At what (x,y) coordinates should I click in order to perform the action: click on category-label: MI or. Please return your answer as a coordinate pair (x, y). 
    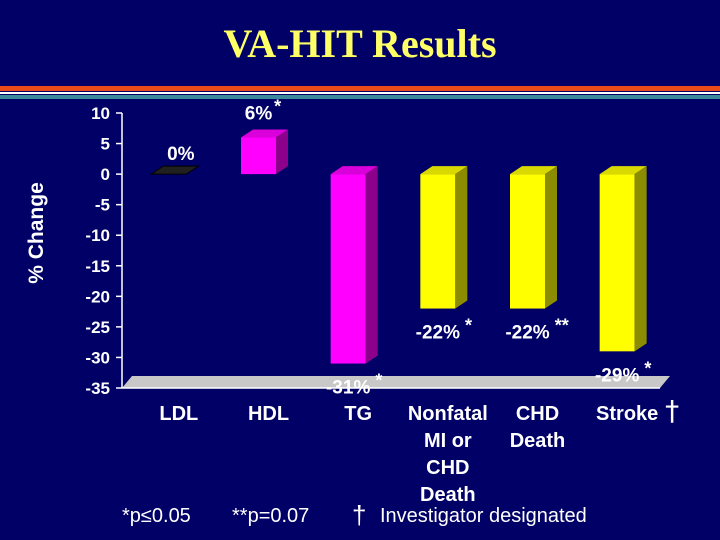
    Looking at the image, I should click on (448, 441).